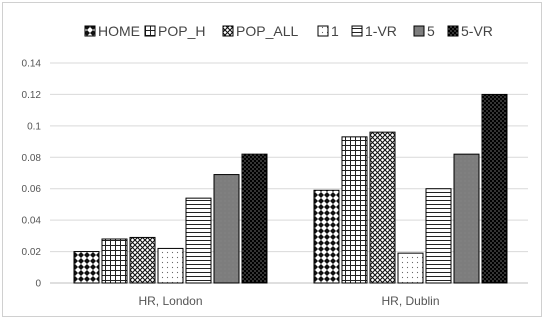 The width and height of the screenshot is (545, 320). Describe the element at coordinates (198, 240) in the screenshot. I see `bar-1-vr-hr-london` at that location.